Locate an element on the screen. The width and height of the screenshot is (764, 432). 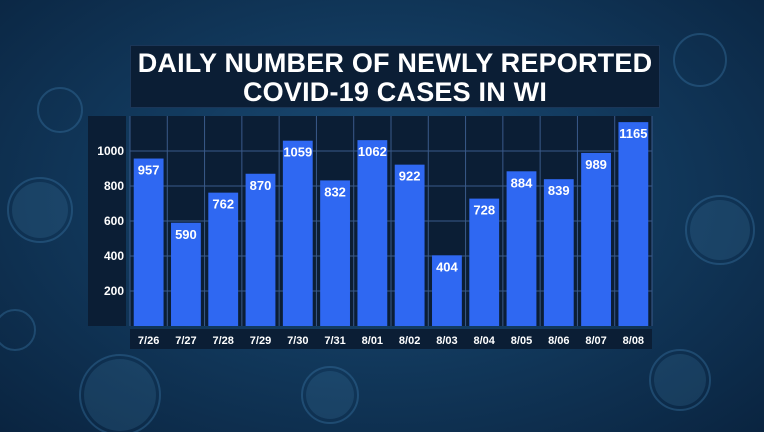
category-label: 7/30 is located at coordinates (297, 341).